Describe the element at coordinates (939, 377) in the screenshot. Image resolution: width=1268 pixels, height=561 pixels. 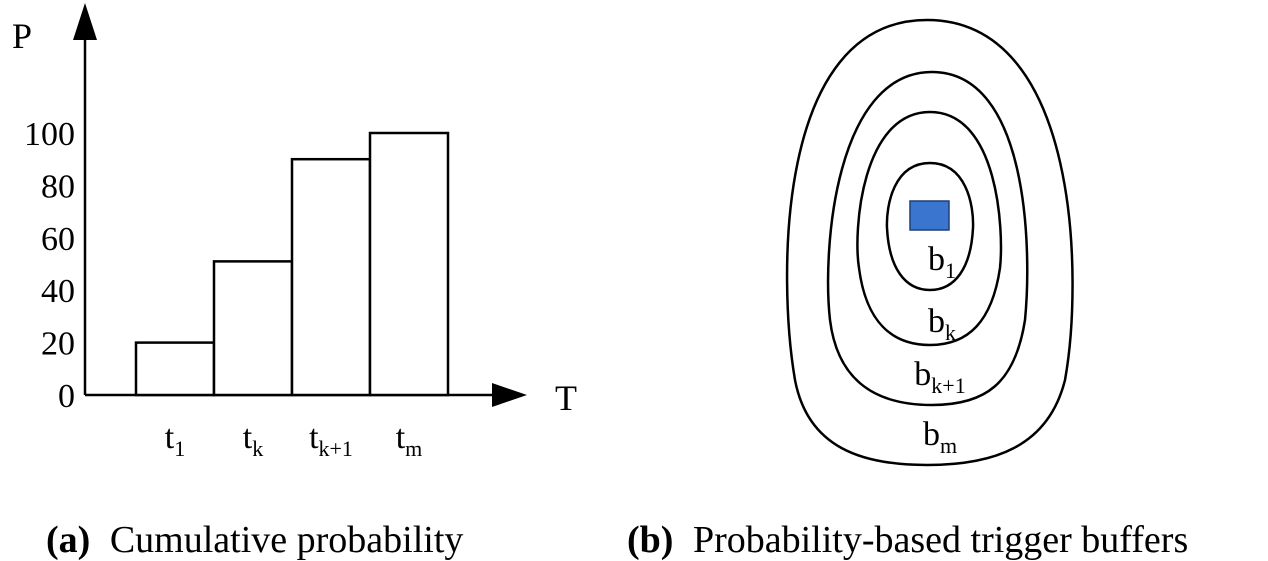
I see `buffer-label: bk+1` at that location.